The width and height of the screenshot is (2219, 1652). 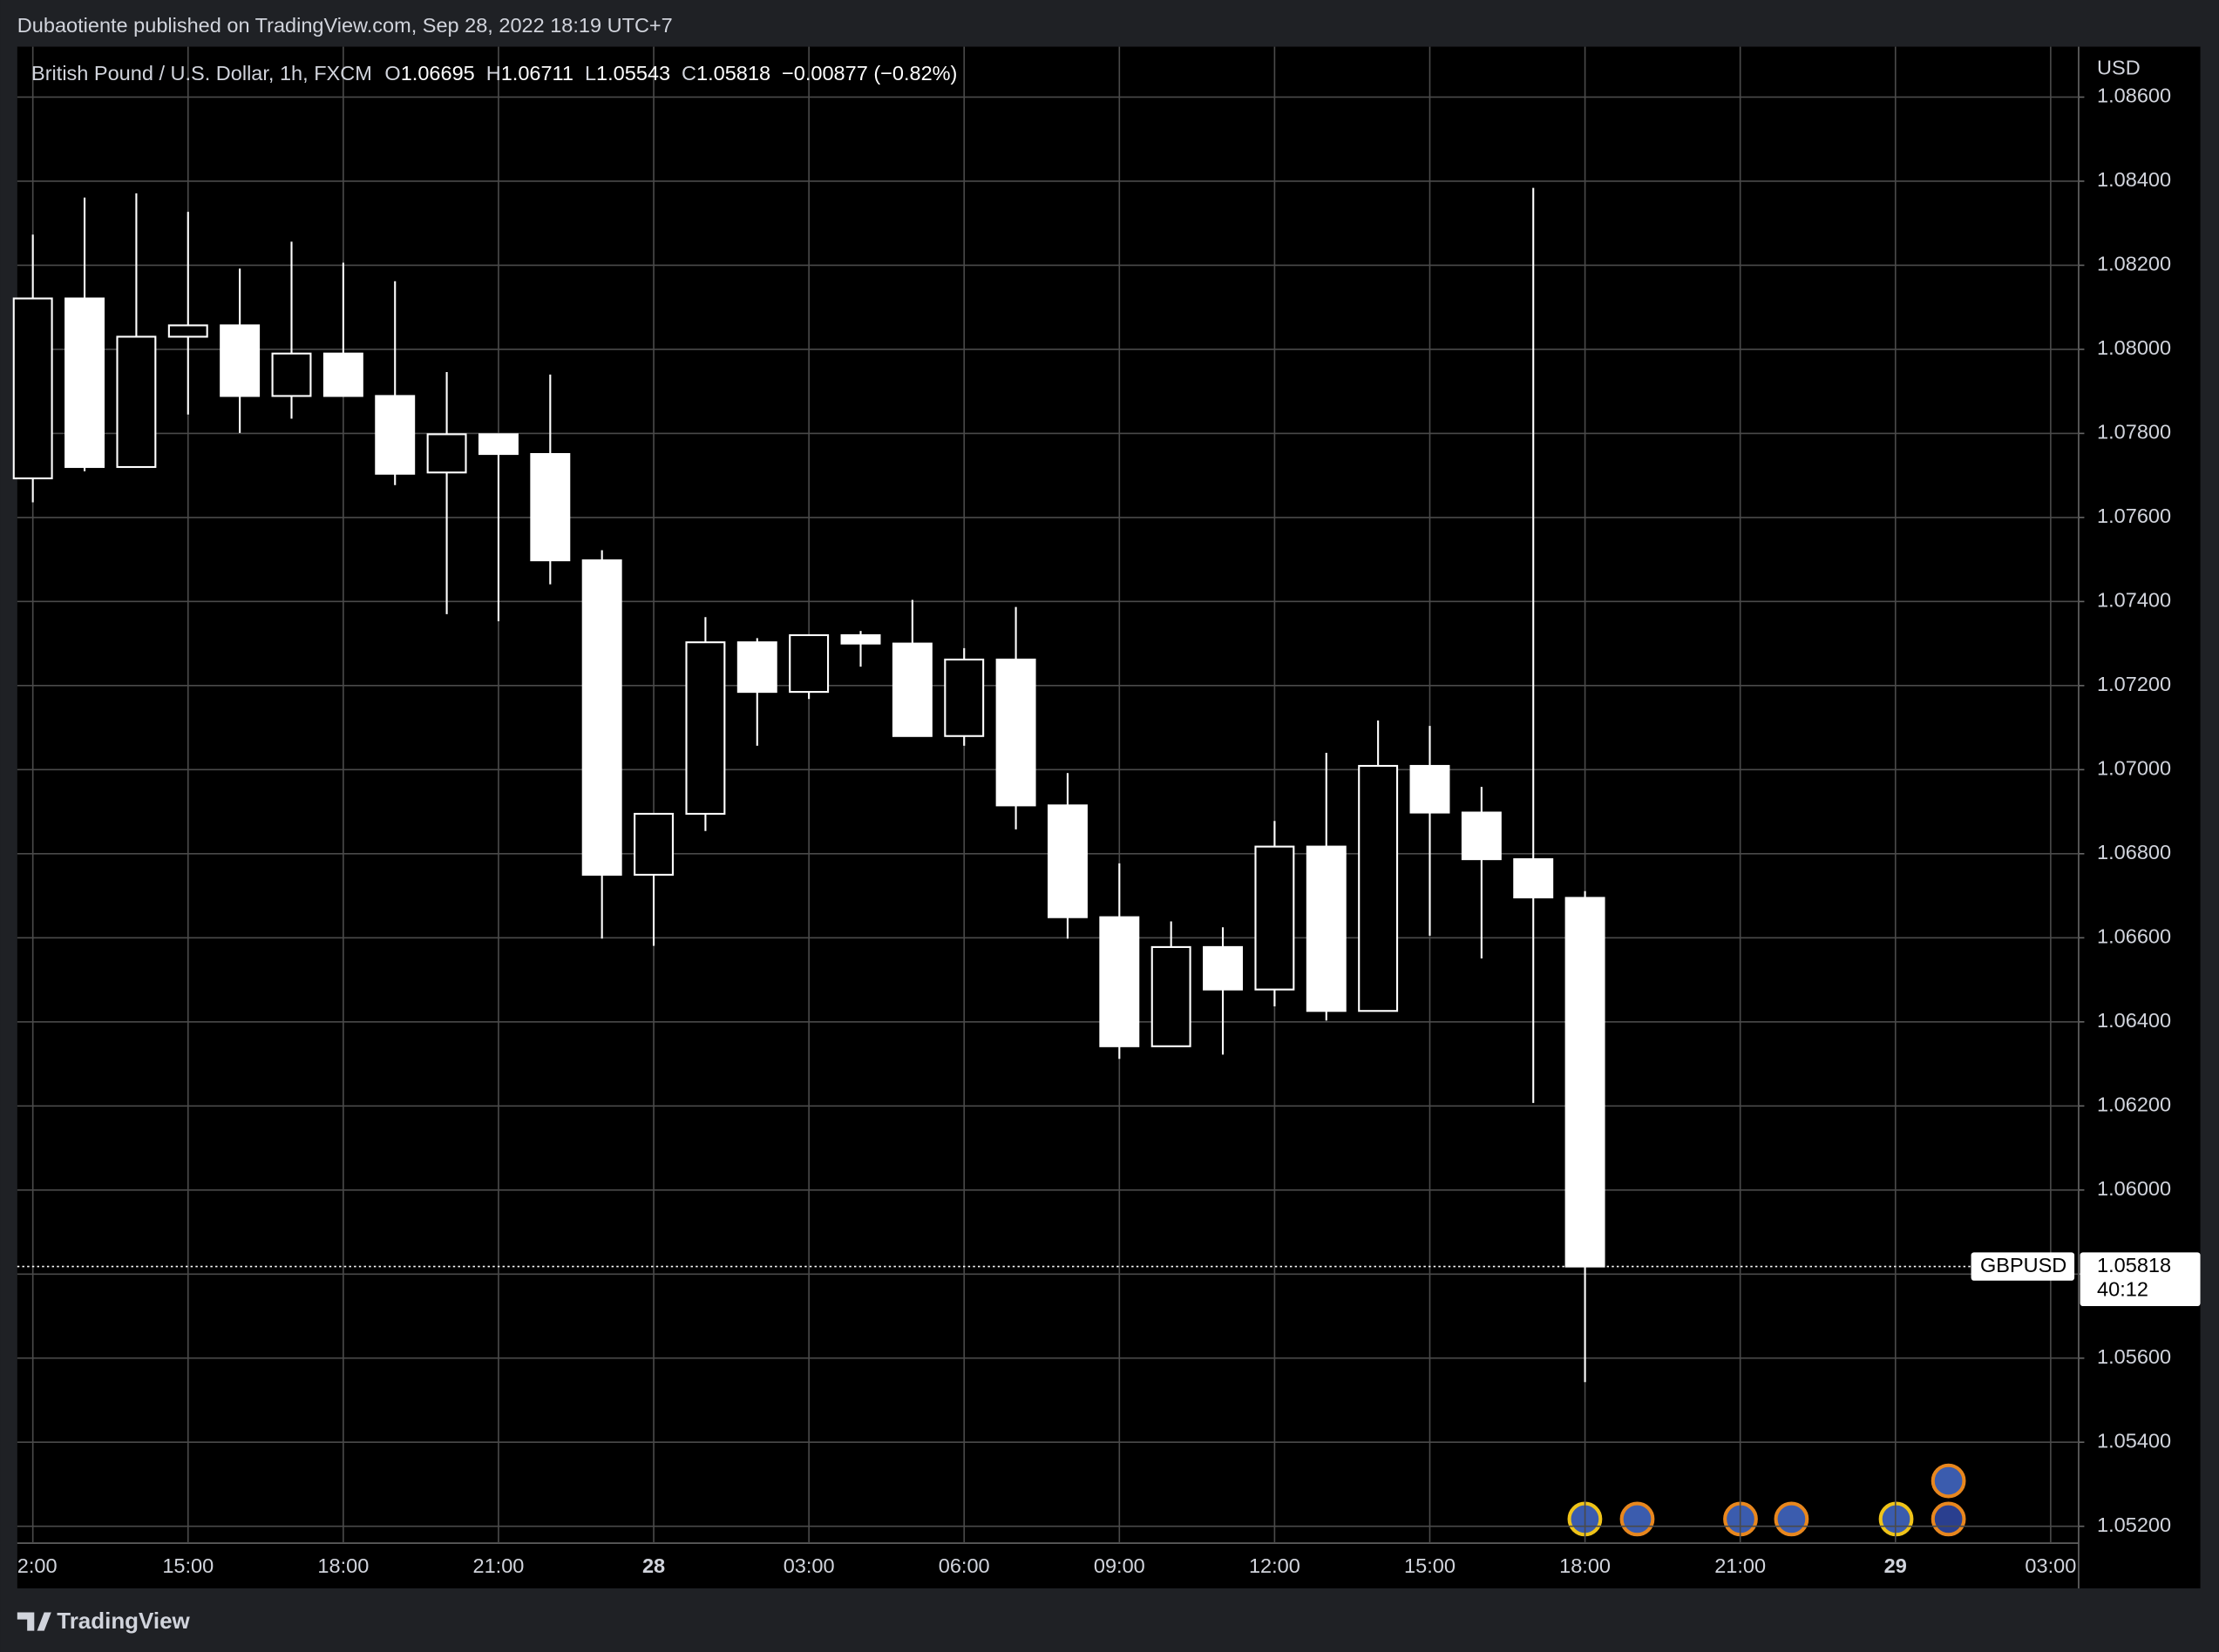 What do you see at coordinates (2134, 1188) in the screenshot?
I see `y-tick-label: 1.06000` at bounding box center [2134, 1188].